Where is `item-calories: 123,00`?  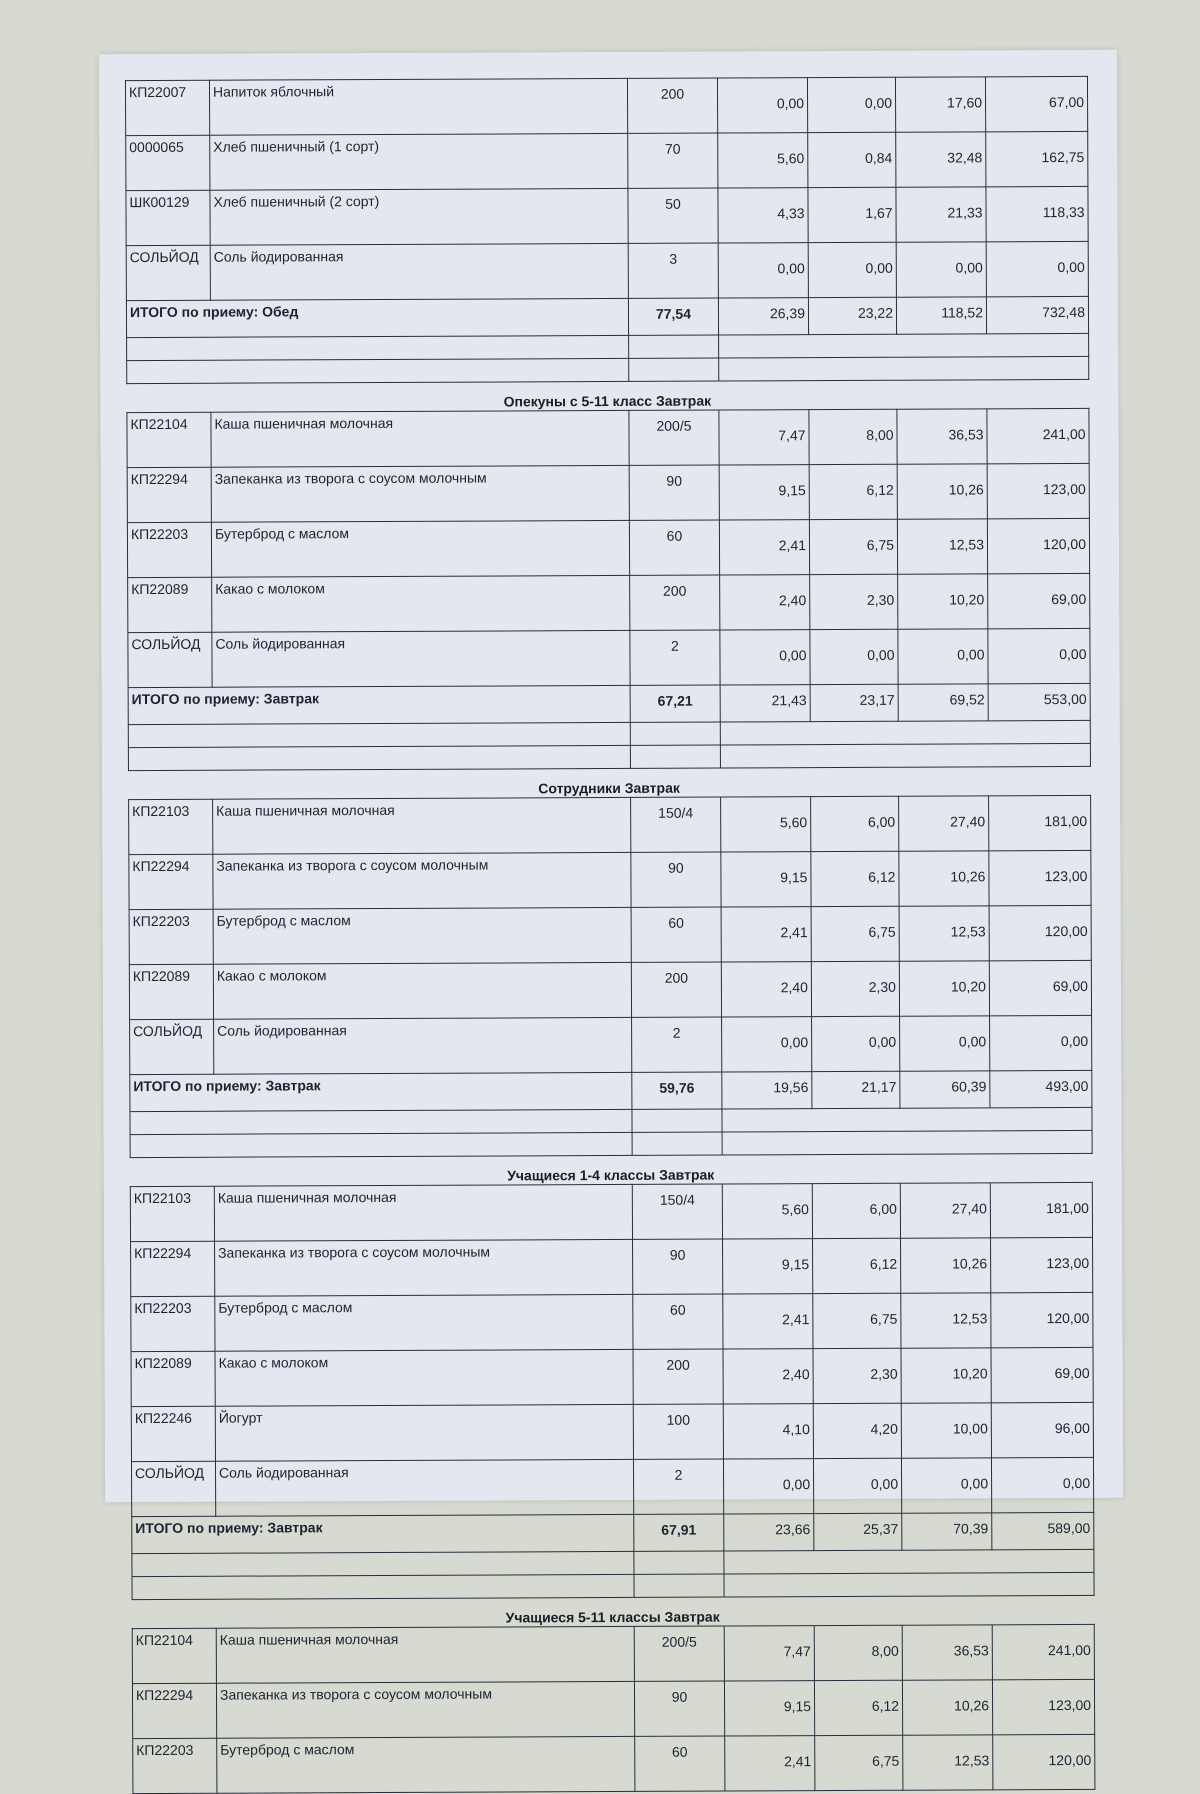 item-calories: 123,00 is located at coordinates (1041, 1265).